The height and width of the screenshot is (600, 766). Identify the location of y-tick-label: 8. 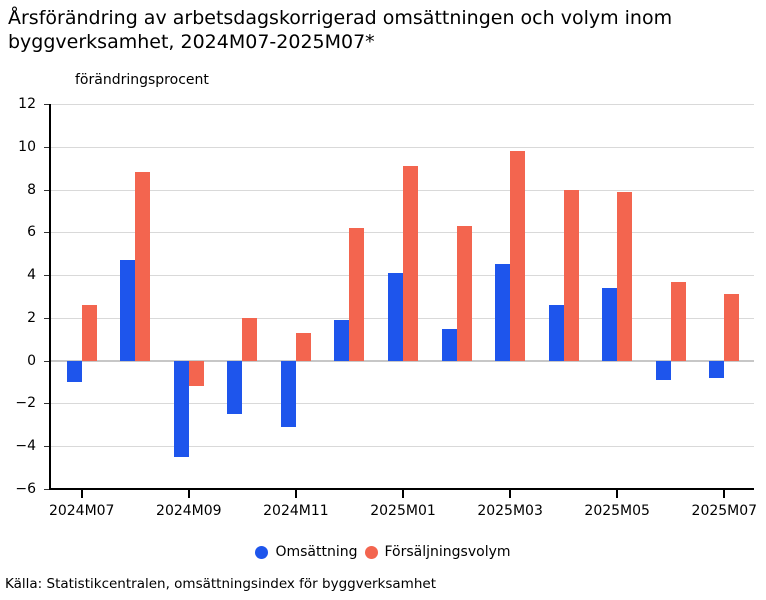
(31, 189).